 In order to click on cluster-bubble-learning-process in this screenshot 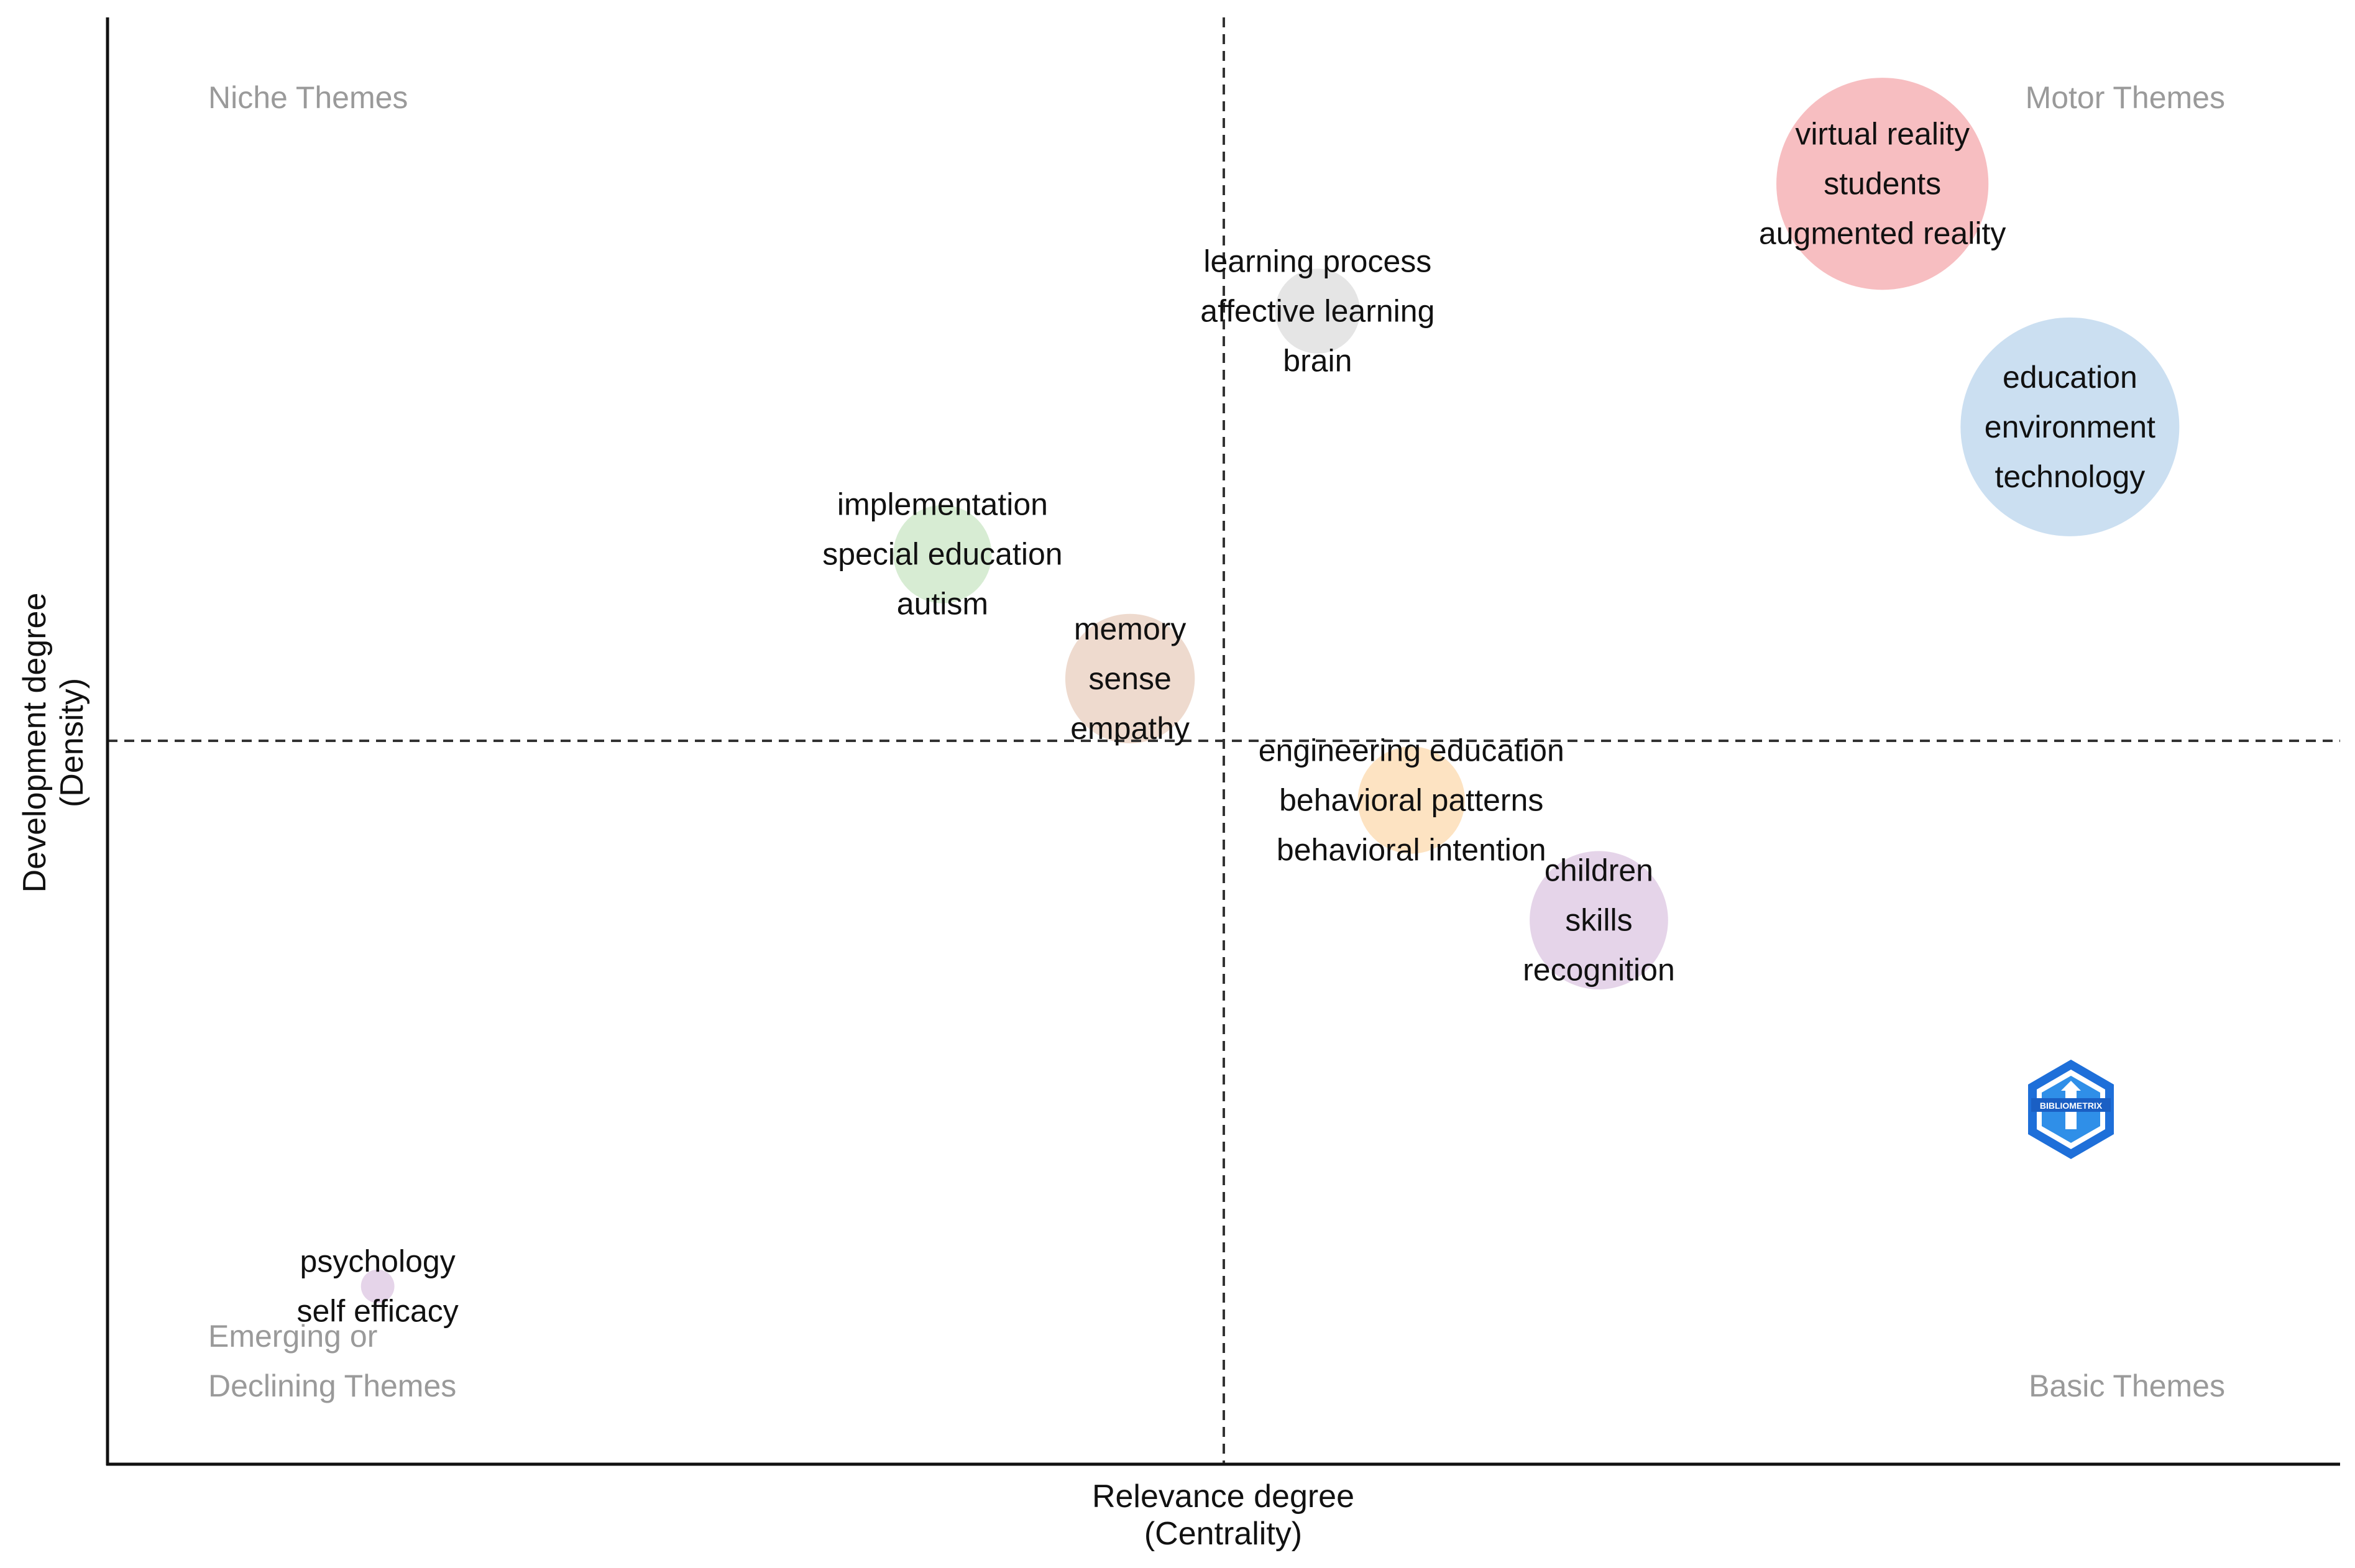, I will do `click(1318, 311)`.